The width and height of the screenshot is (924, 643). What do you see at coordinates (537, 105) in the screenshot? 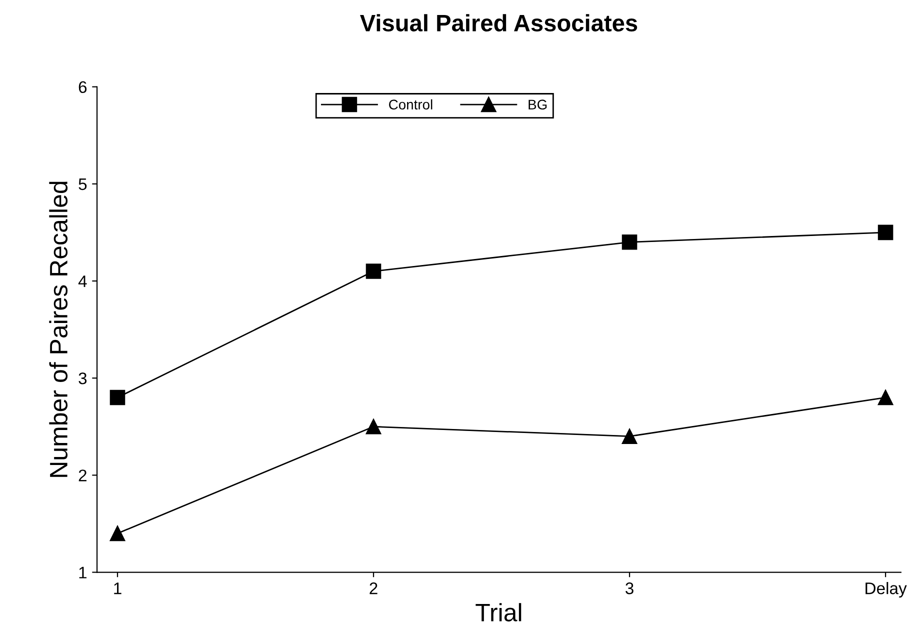
I see `legend-label: BG` at bounding box center [537, 105].